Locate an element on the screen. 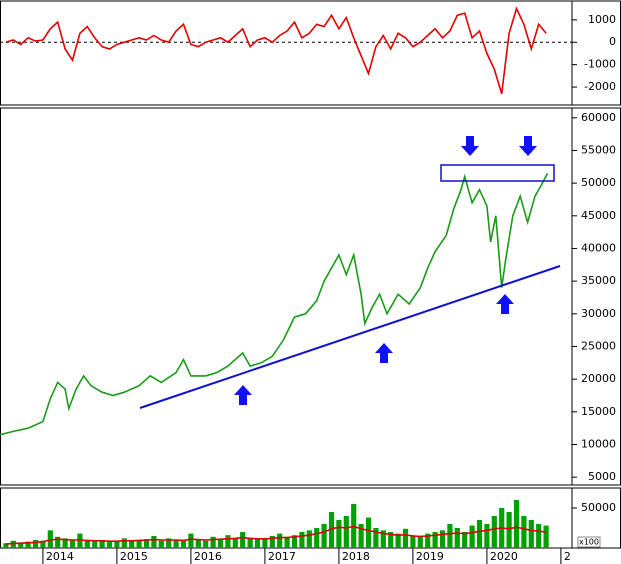  y-tick-label: 30000 is located at coordinates (598, 313).